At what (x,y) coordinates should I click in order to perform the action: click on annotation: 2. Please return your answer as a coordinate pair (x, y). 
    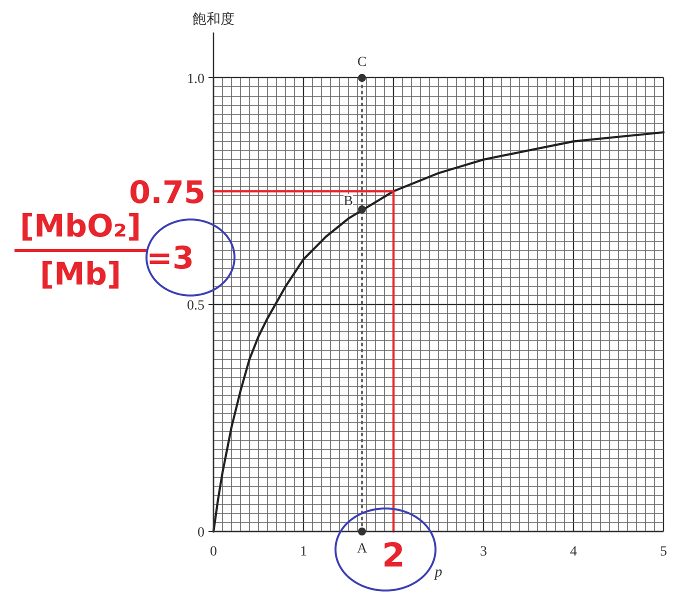
    Looking at the image, I should click on (393, 555).